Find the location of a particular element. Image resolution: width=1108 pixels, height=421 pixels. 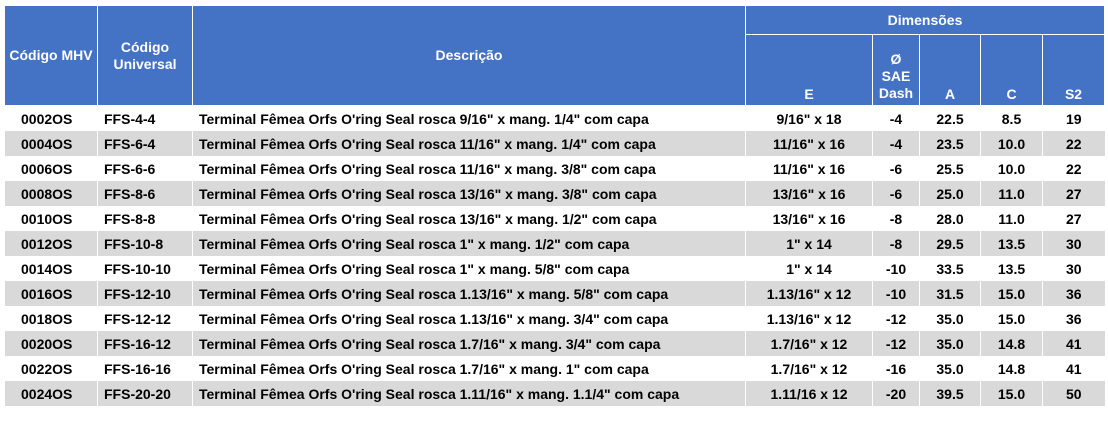

cell-s2: 30 is located at coordinates (1073, 243).